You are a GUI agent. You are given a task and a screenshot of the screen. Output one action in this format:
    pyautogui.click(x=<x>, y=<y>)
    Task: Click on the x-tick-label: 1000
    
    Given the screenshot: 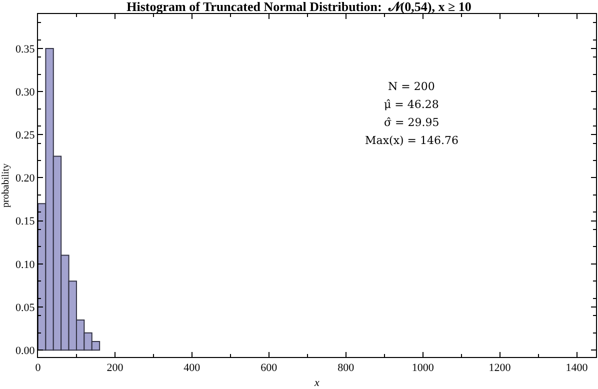 What is the action you would take?
    pyautogui.click(x=423, y=368)
    